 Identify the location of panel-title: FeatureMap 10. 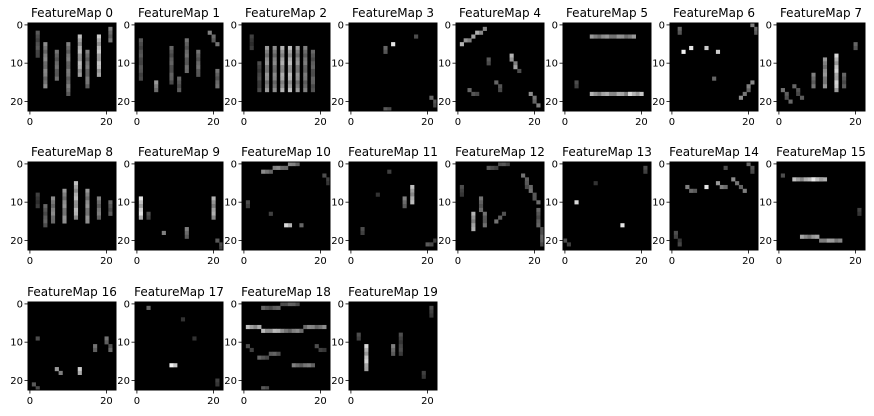
(286, 152).